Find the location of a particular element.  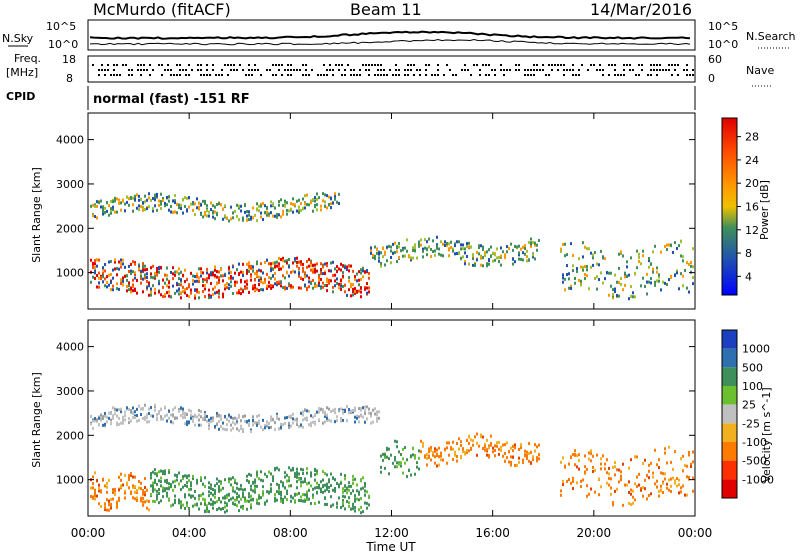

velocity-colorbar-label-tick: 500 is located at coordinates (752, 367).